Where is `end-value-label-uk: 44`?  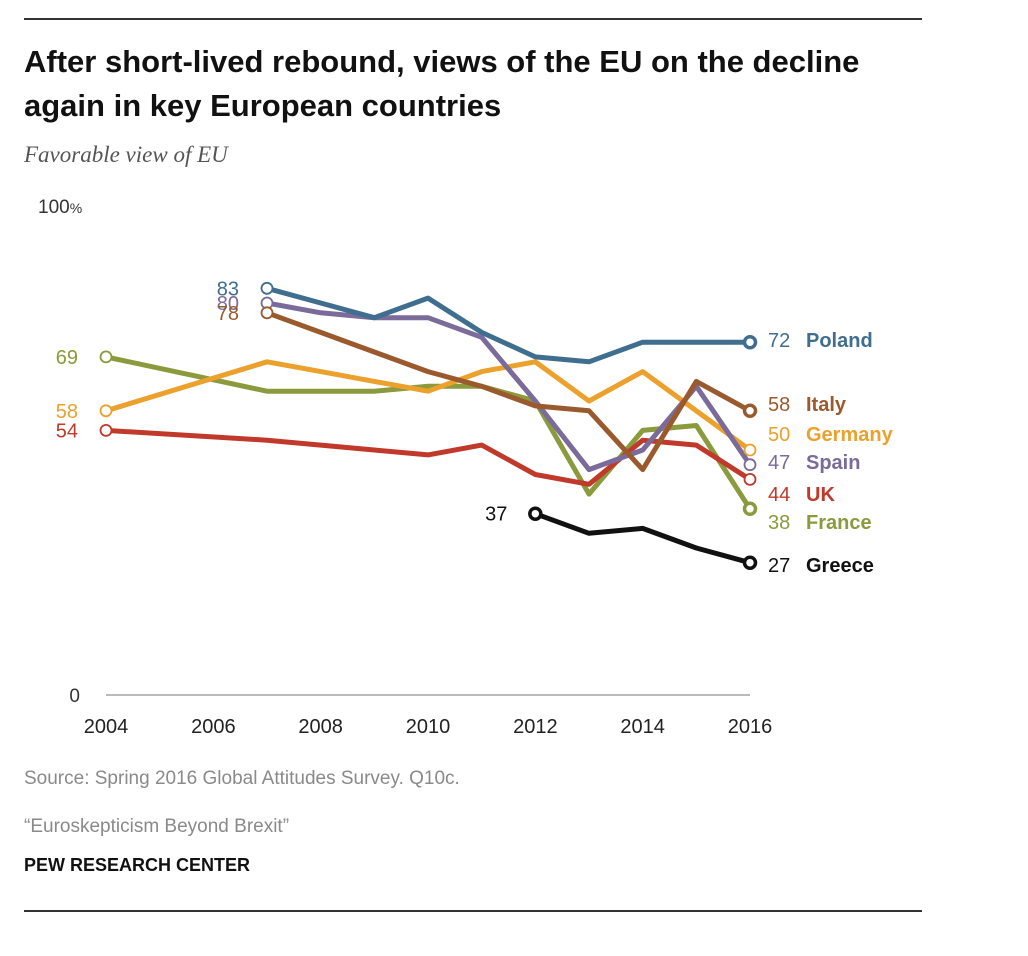 end-value-label-uk: 44 is located at coordinates (779, 495).